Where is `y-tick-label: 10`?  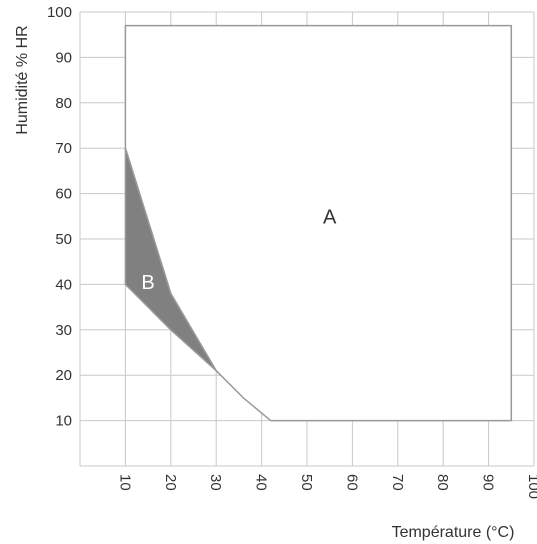
y-tick-label: 10 is located at coordinates (63, 421).